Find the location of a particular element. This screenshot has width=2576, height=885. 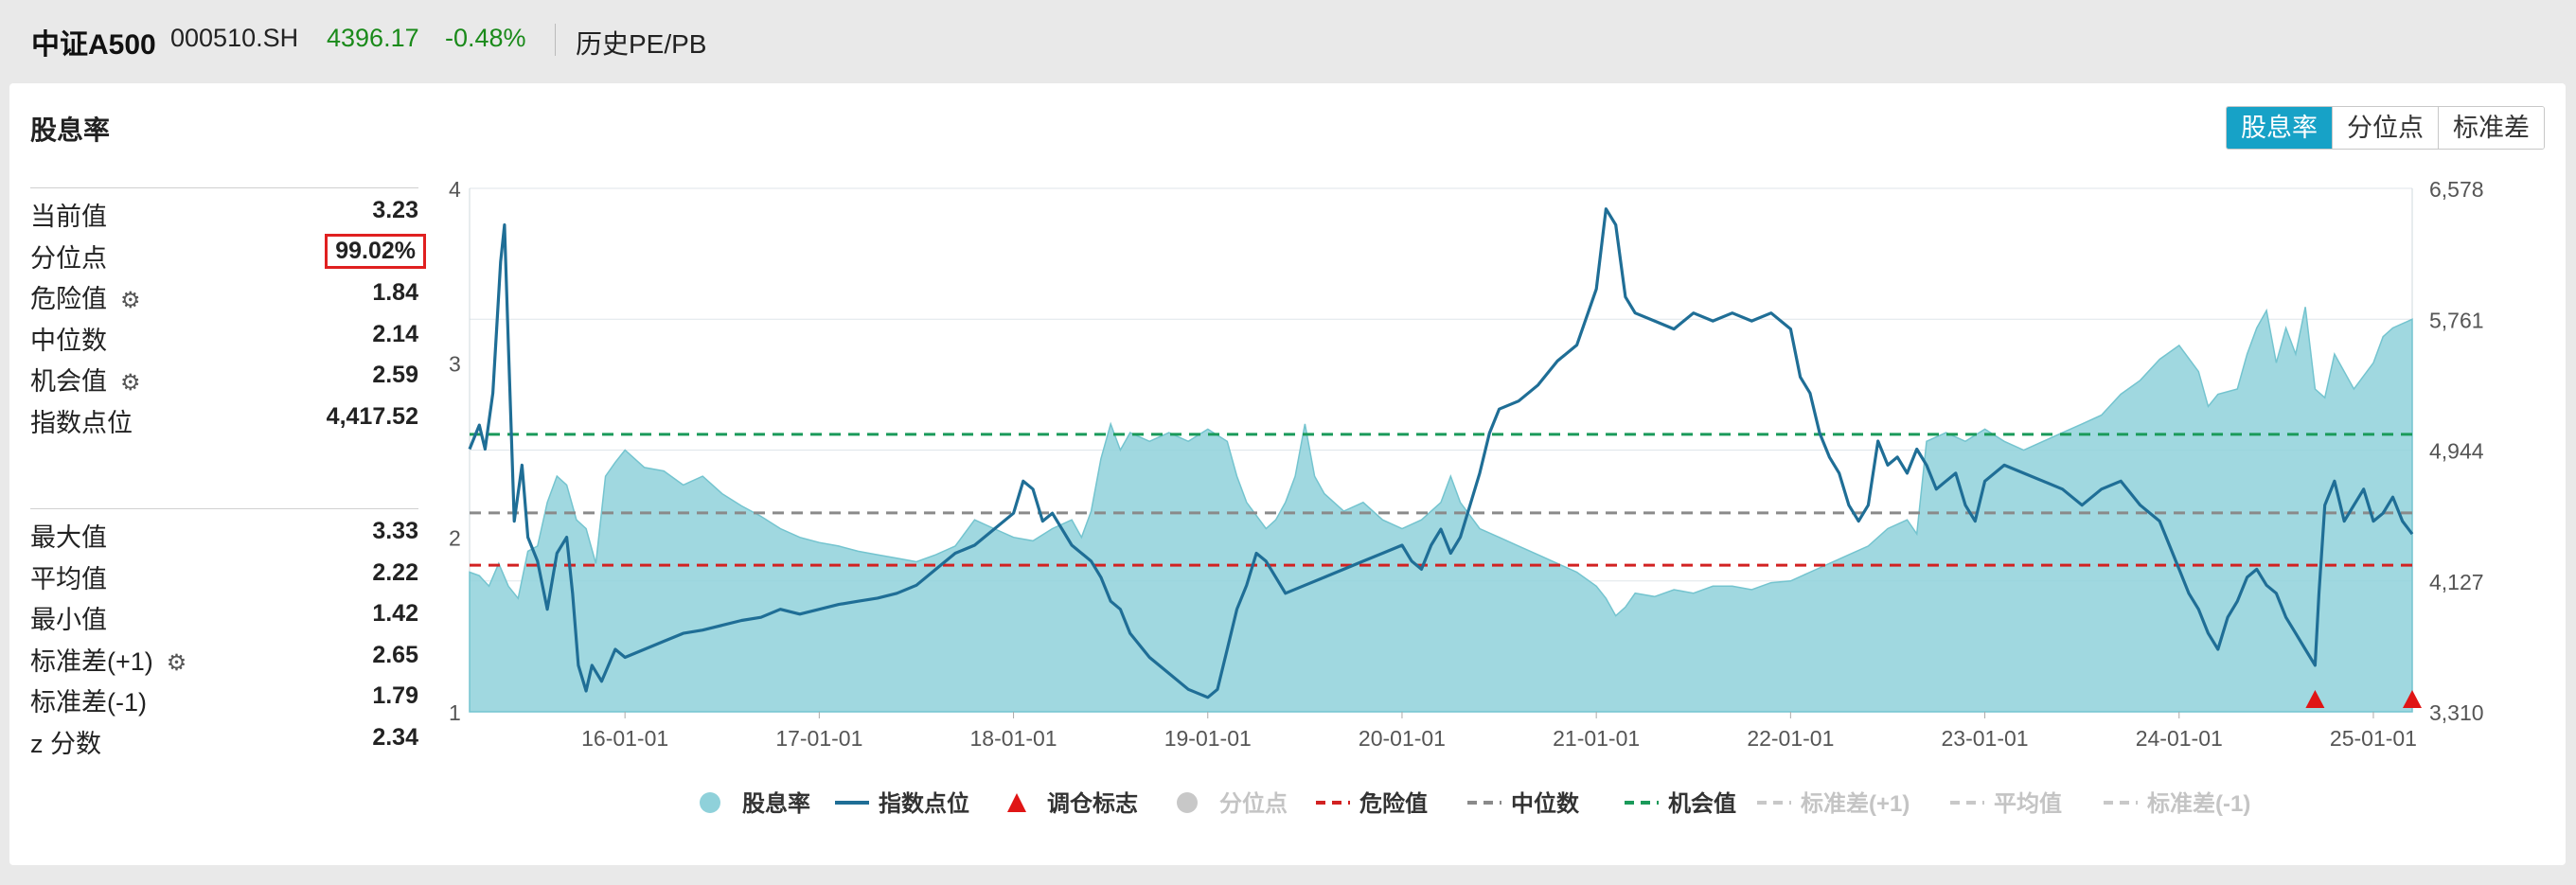

header-bar: 中证A500 000510.SH 4396.17 -0.48% 历史PE/PB is located at coordinates (1288, 40).